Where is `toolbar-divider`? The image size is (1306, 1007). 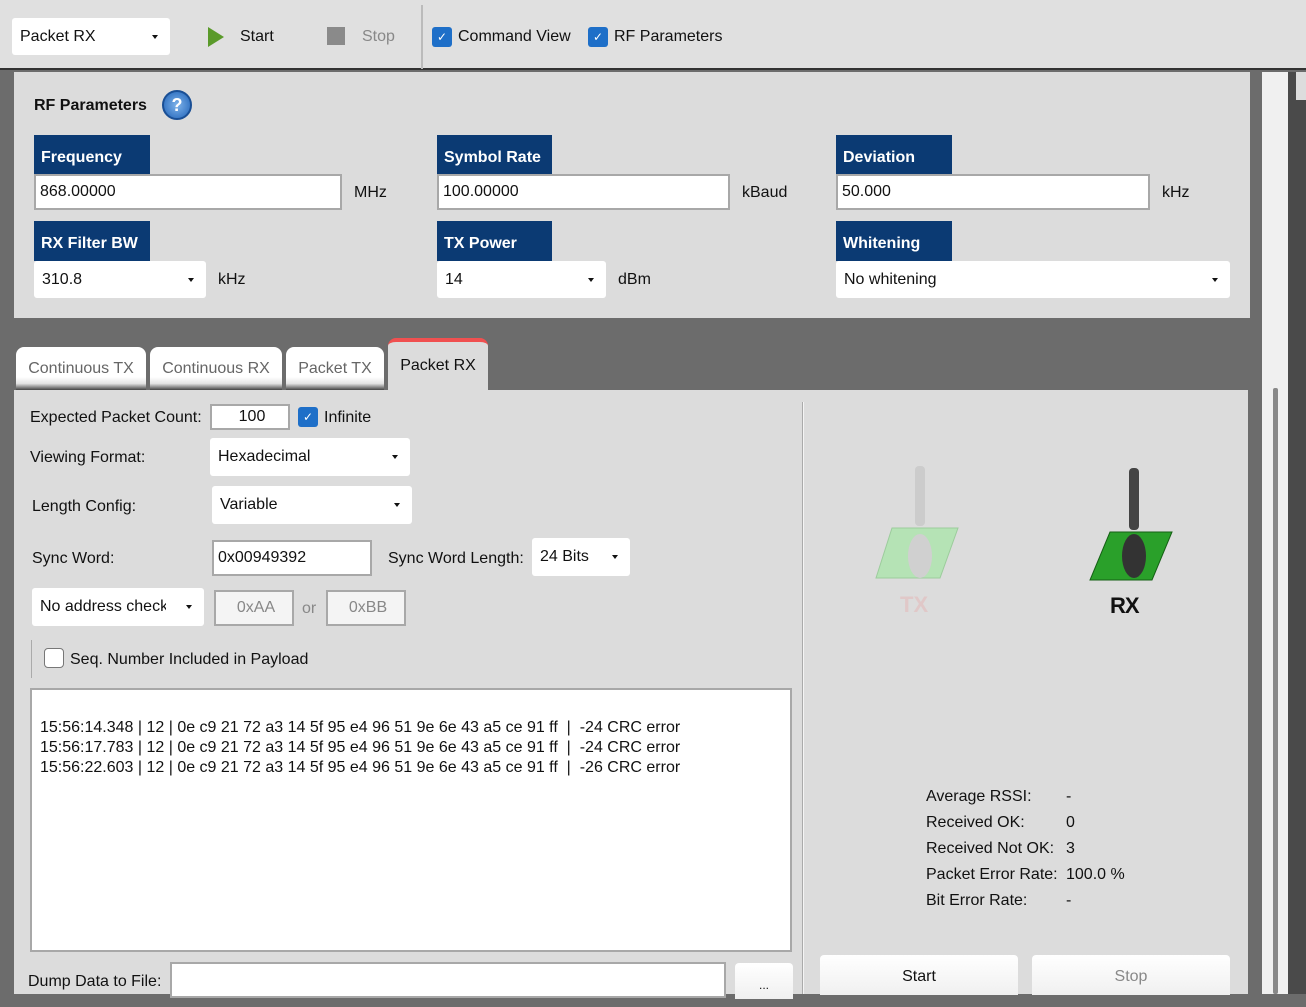
toolbar-divider is located at coordinates (422, 37).